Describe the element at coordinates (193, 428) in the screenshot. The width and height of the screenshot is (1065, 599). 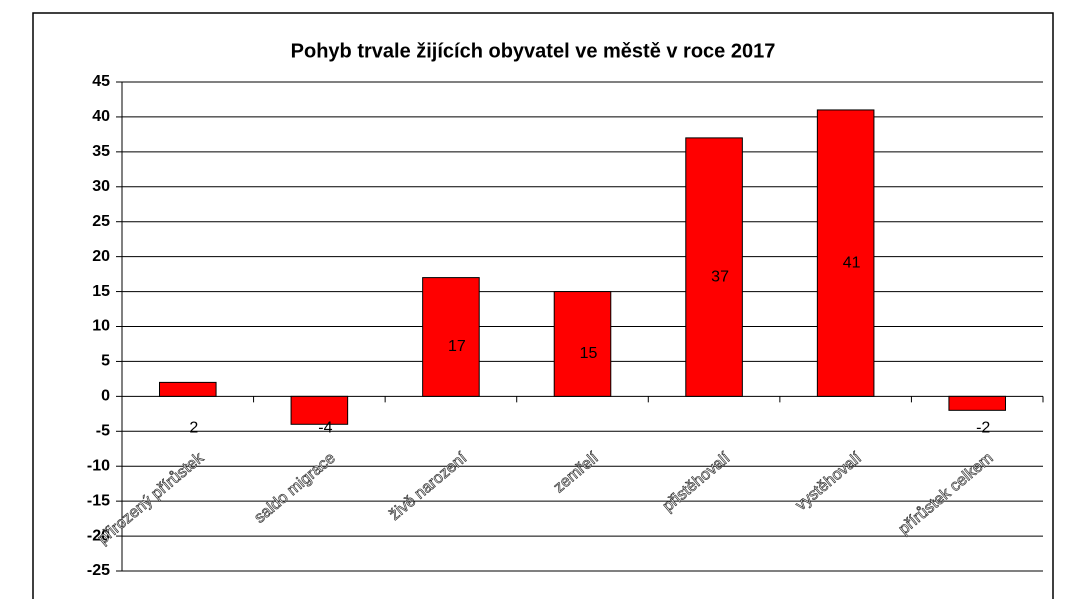
I see `value-label: 2` at that location.